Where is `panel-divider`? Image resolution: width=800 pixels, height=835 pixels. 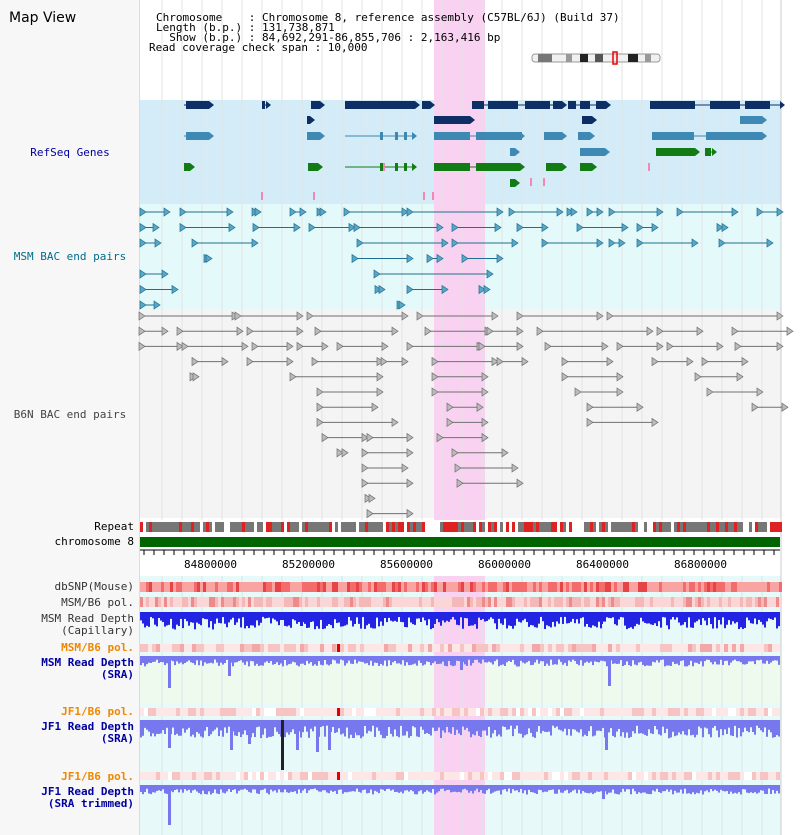 panel-divider is located at coordinates (139, 417).